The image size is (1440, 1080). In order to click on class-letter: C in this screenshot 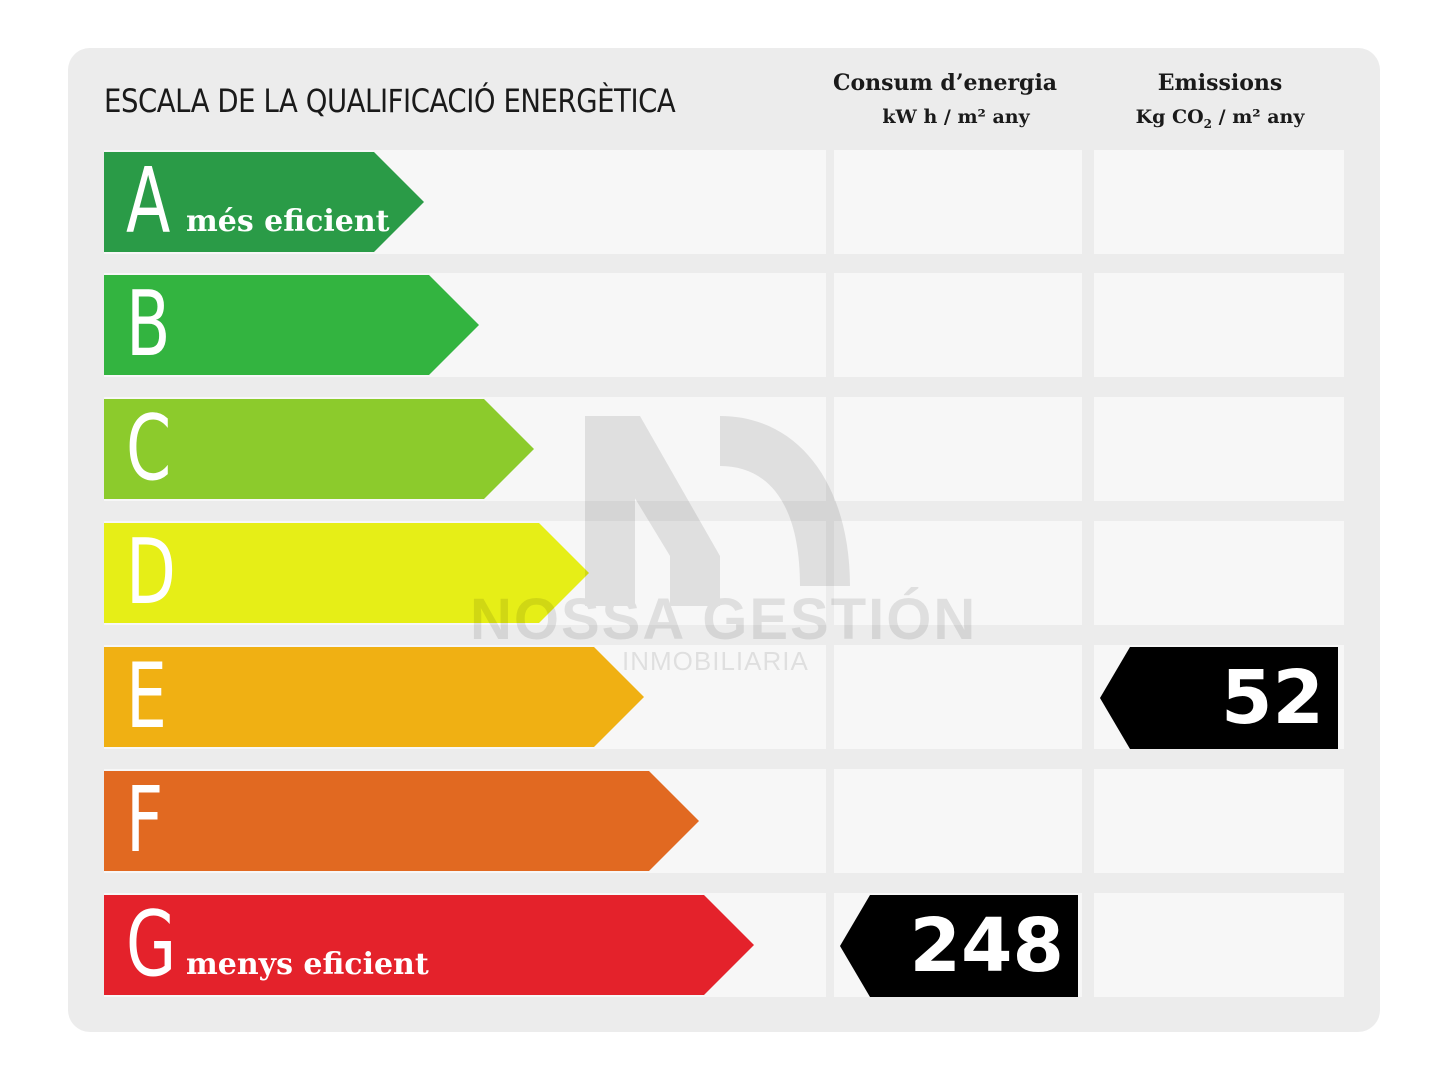, I will do `click(149, 448)`.